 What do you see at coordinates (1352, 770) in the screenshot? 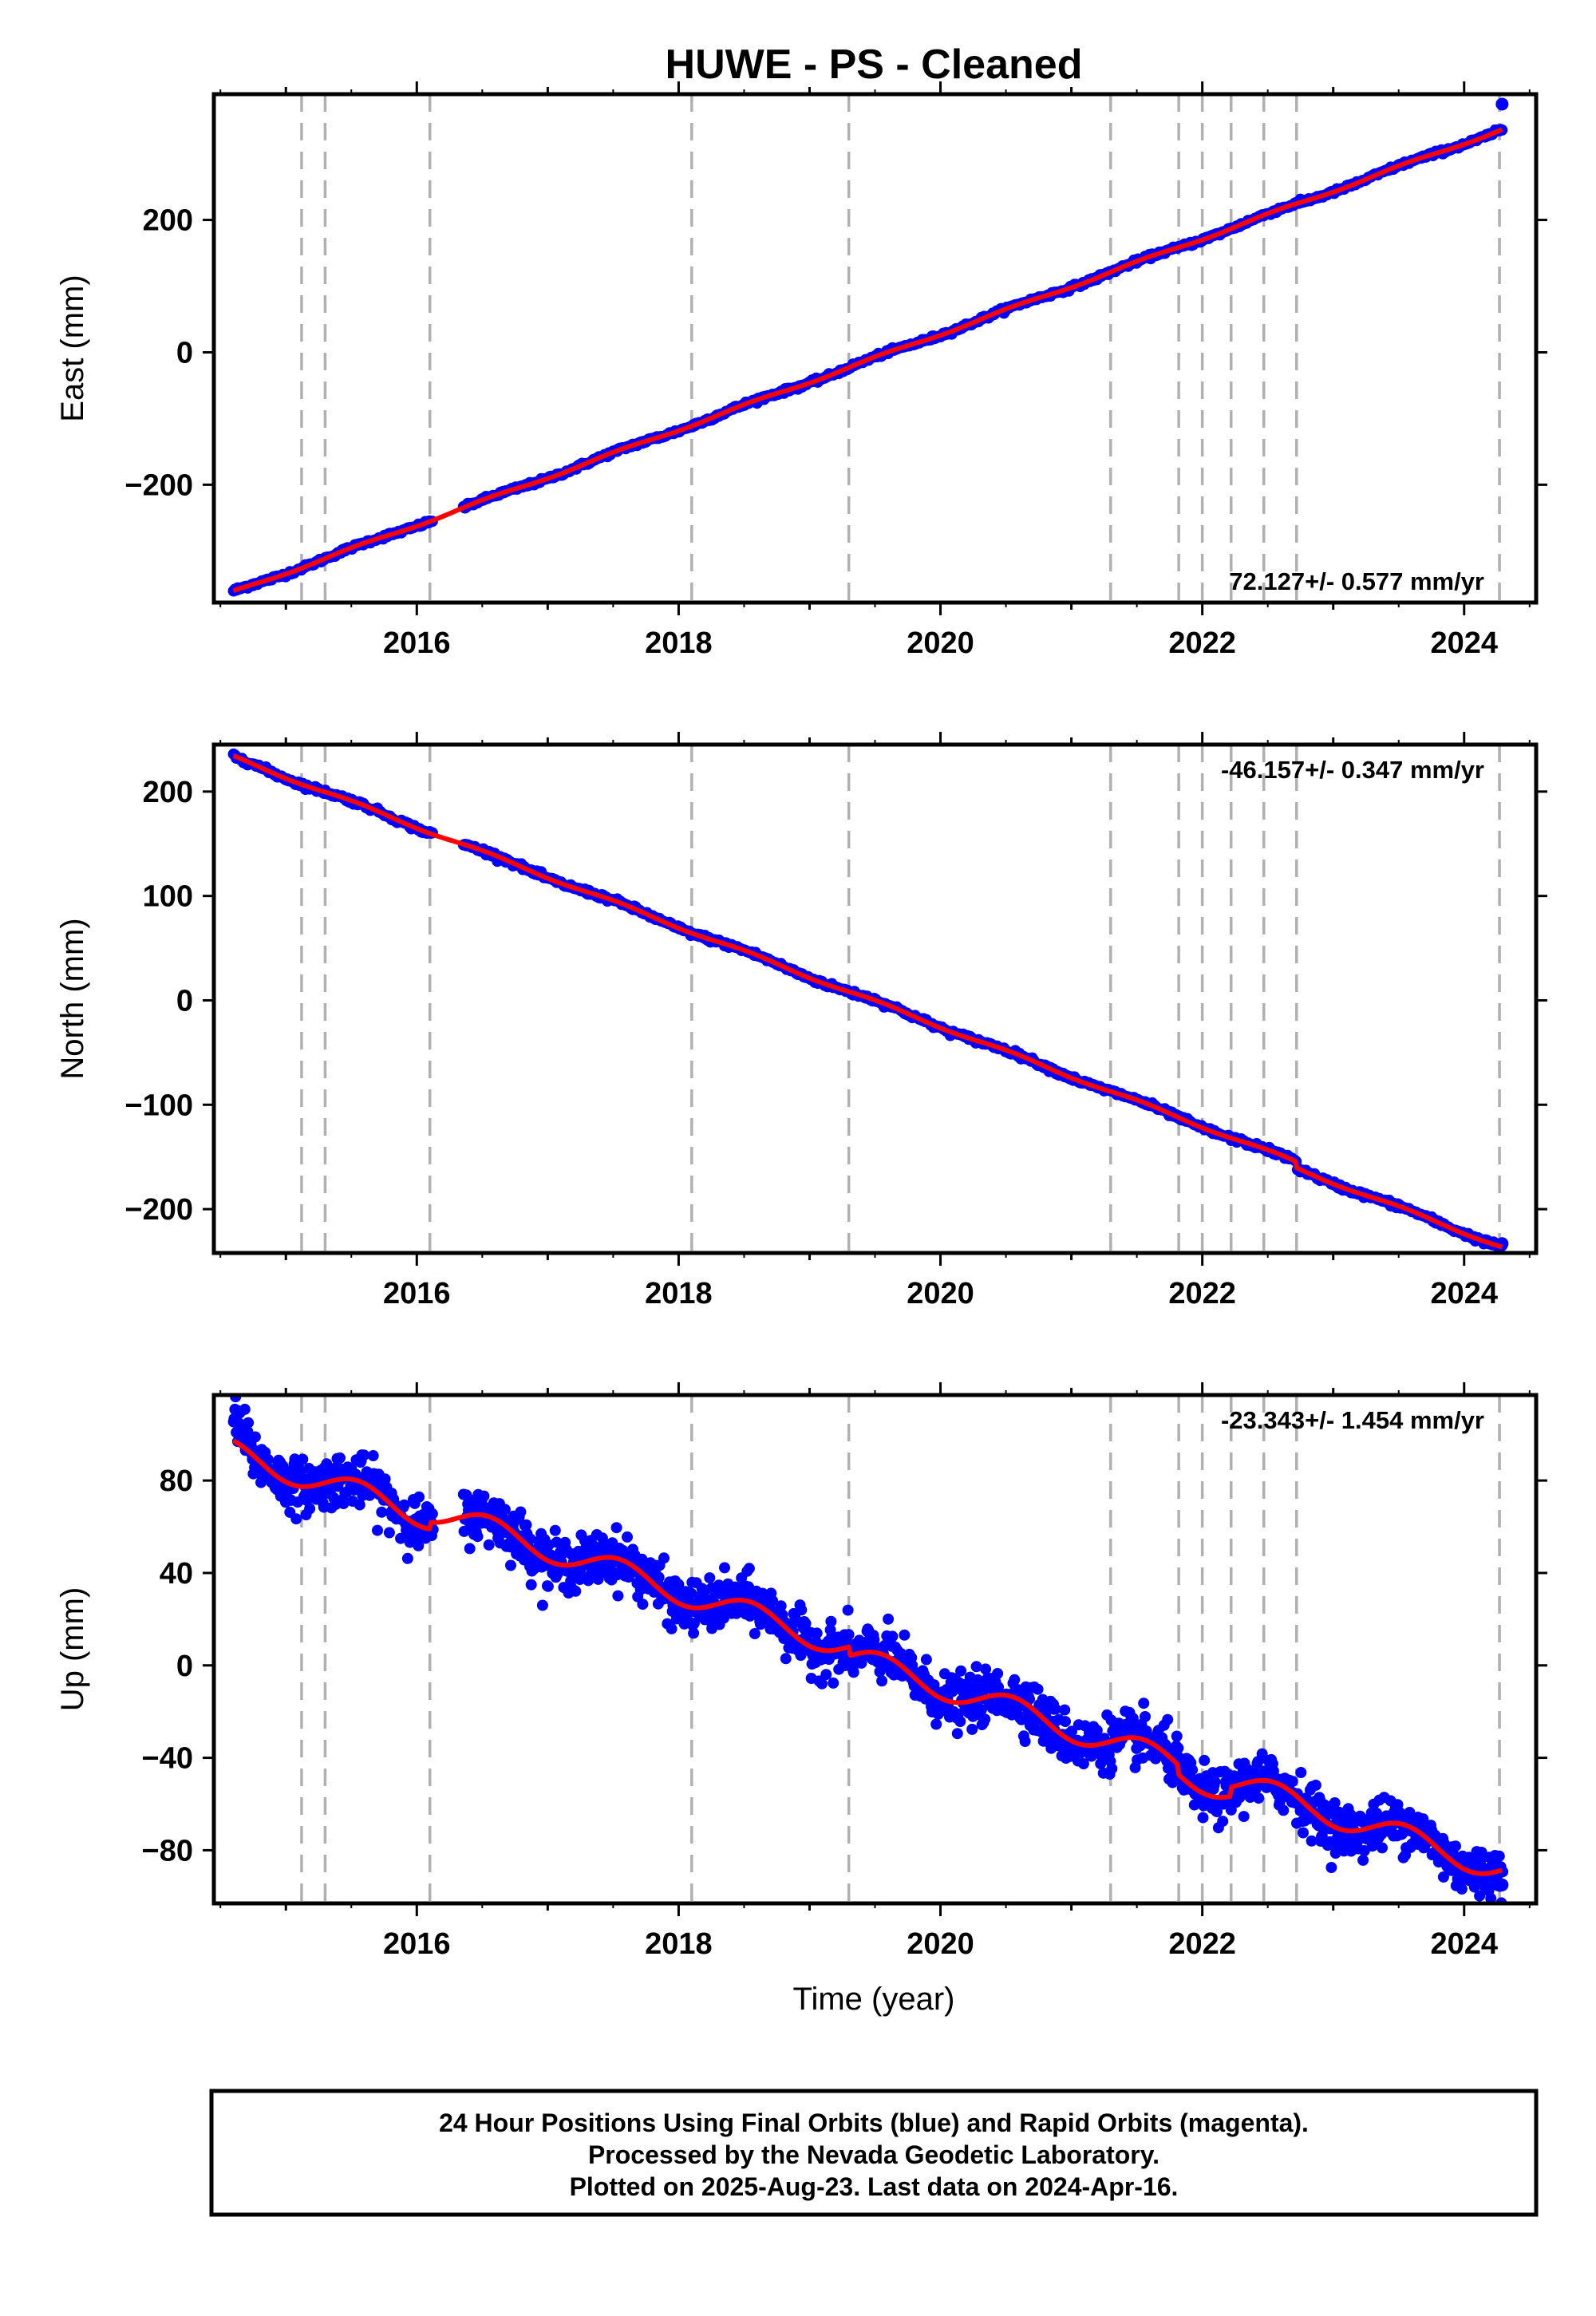
I see `rate-annotation-2: -46.157+/- 0.347 mm/yr` at bounding box center [1352, 770].